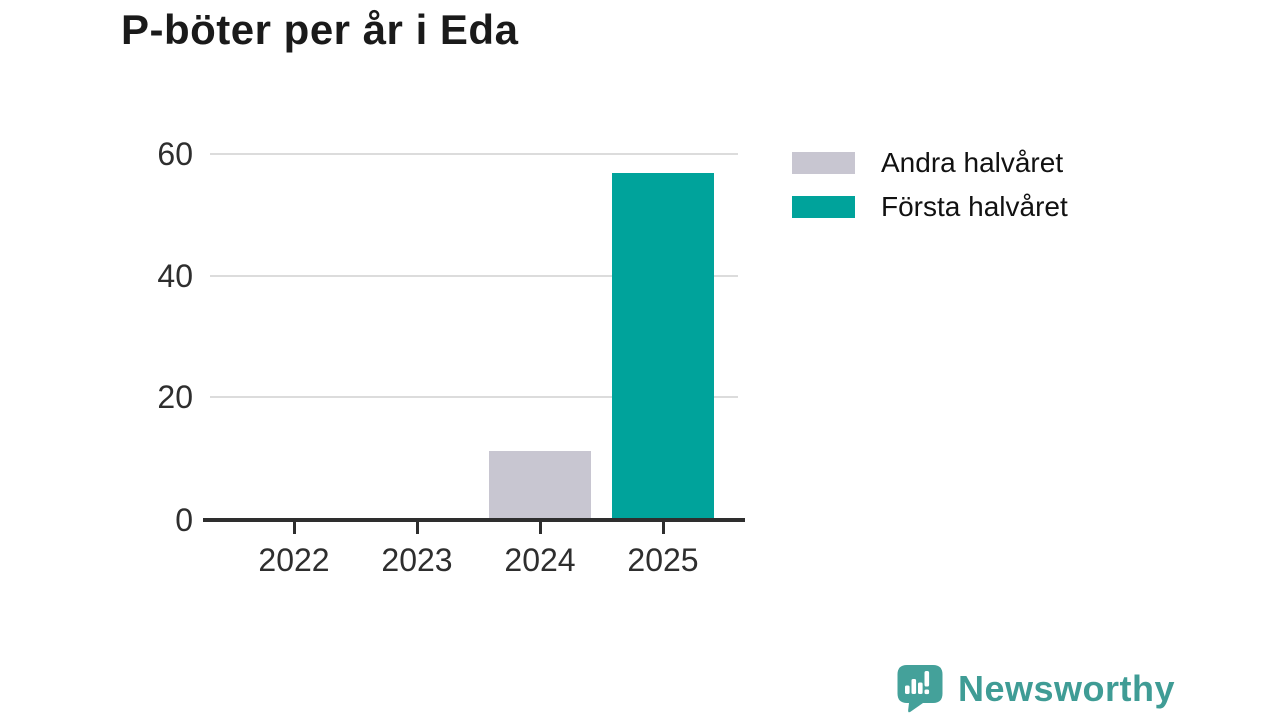 The width and height of the screenshot is (1280, 720). Describe the element at coordinates (184, 520) in the screenshot. I see `y-tick-label-0: 0` at that location.